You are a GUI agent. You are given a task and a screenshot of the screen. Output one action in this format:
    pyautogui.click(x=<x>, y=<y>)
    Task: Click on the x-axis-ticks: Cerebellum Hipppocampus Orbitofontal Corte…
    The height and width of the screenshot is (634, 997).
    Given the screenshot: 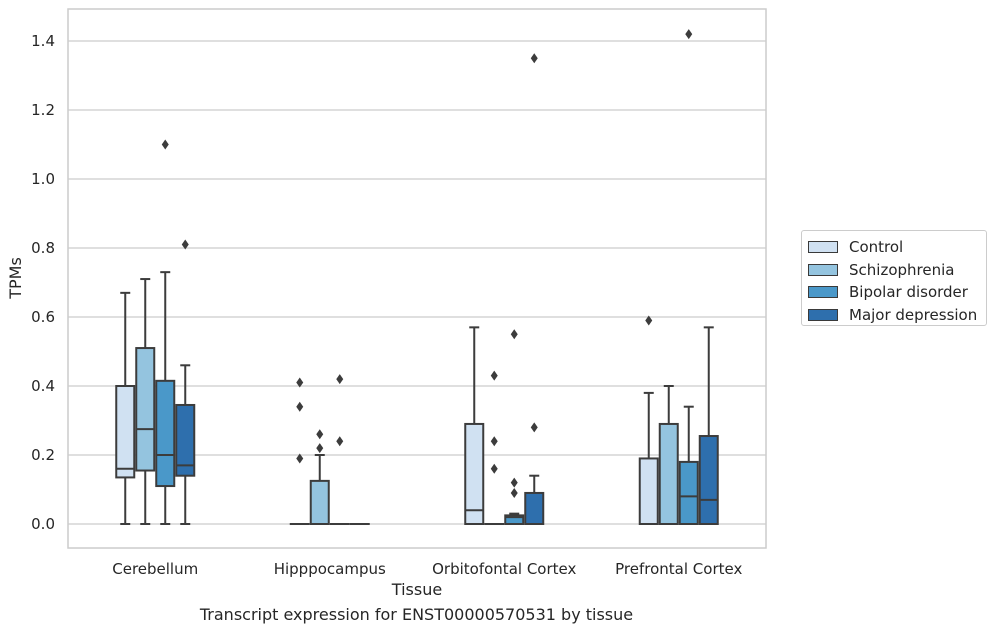 What is the action you would take?
    pyautogui.click(x=427, y=569)
    